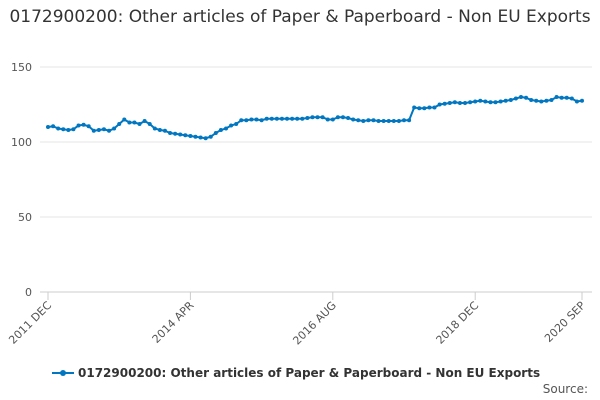 This screenshot has width=600, height=400. I want to click on x-tick-label: 2016 AUG, so click(314, 323).